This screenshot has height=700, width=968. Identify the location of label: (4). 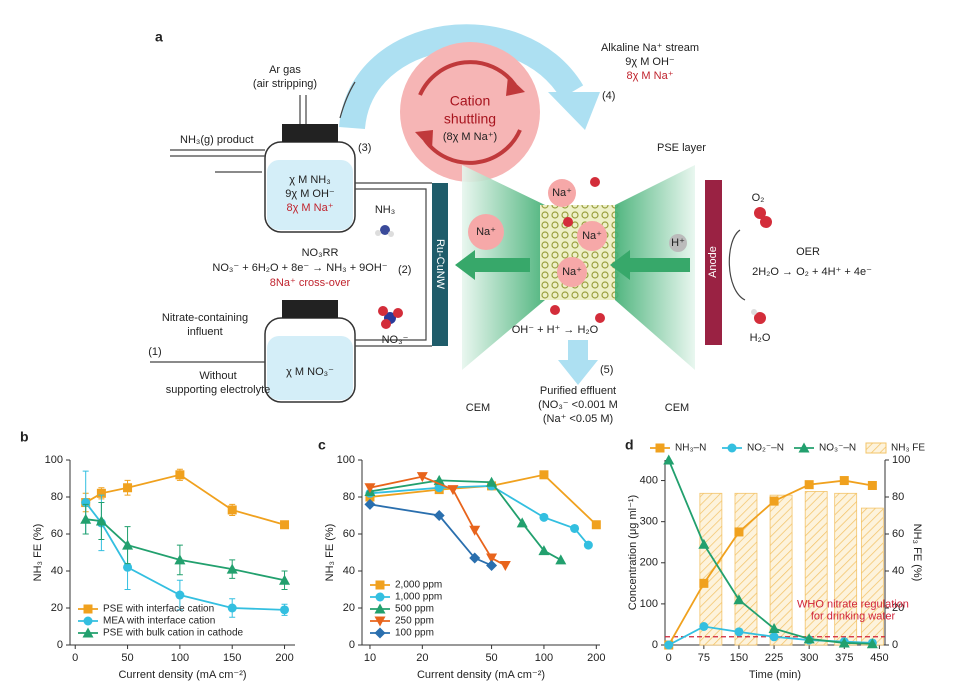
(608, 96).